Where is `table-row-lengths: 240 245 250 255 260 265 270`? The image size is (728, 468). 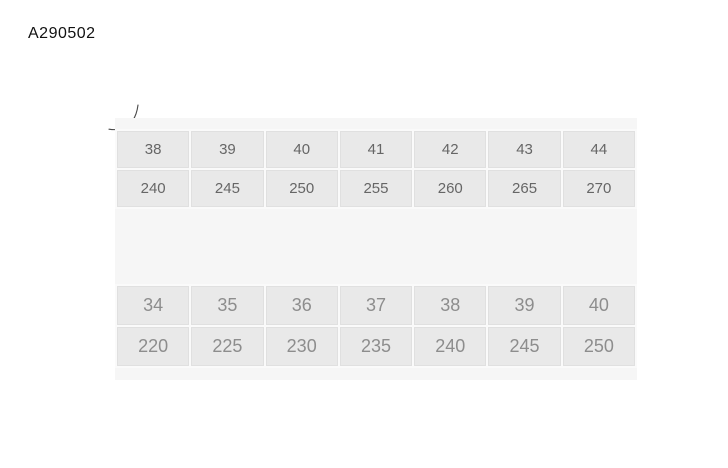
table-row-lengths: 240 245 250 255 260 265 270 is located at coordinates (376, 188).